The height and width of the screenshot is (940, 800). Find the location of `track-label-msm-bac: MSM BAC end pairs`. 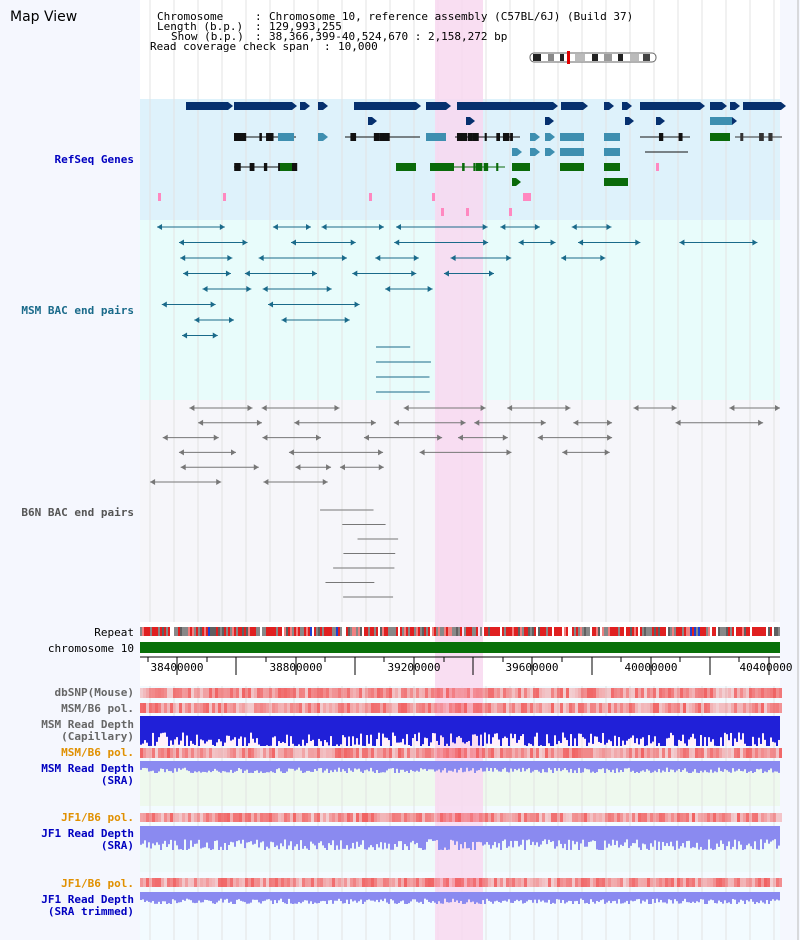

track-label-msm-bac: MSM BAC end pairs is located at coordinates (77, 310).